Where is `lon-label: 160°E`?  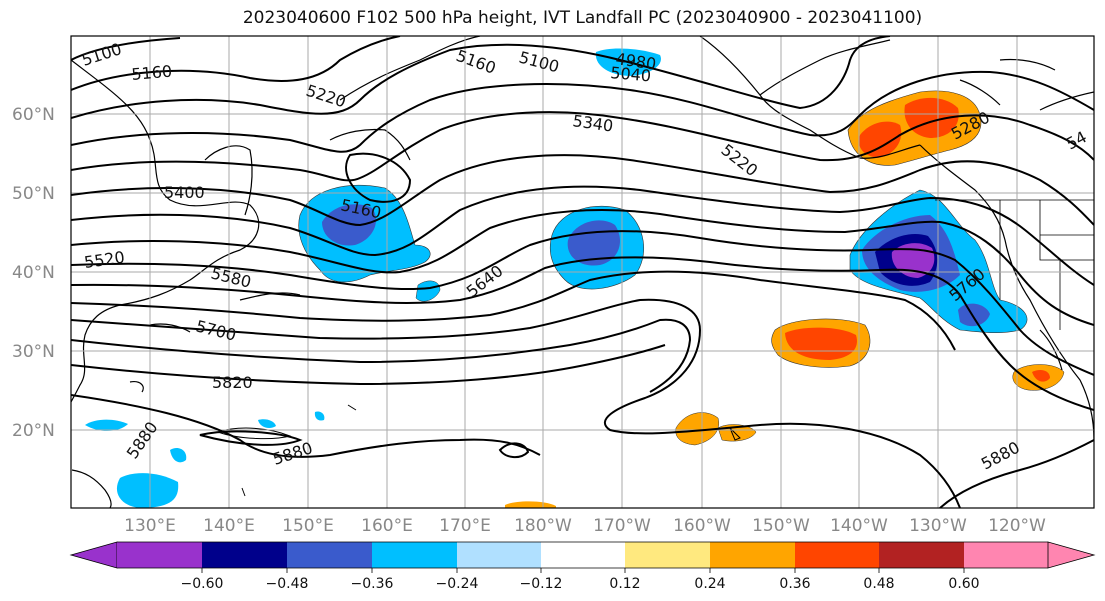 lon-label: 160°E is located at coordinates (387, 526).